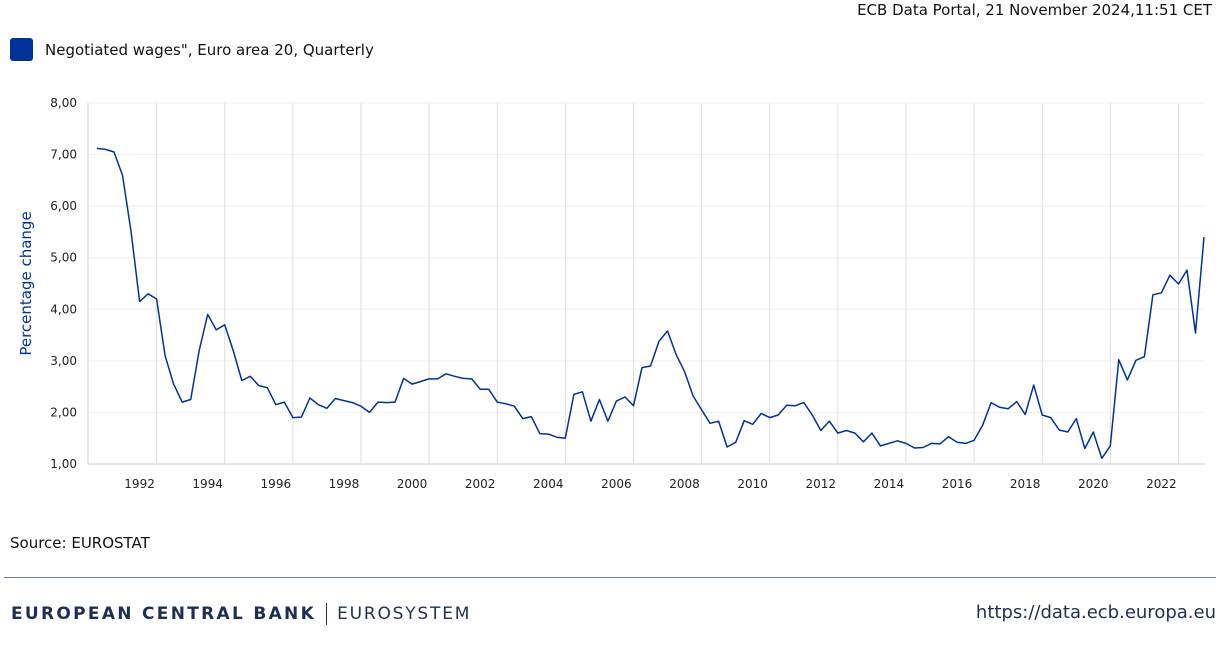 Image resolution: width=1220 pixels, height=669 pixels. I want to click on bank-name: EUROPEAN CENTRAL BANK, so click(164, 614).